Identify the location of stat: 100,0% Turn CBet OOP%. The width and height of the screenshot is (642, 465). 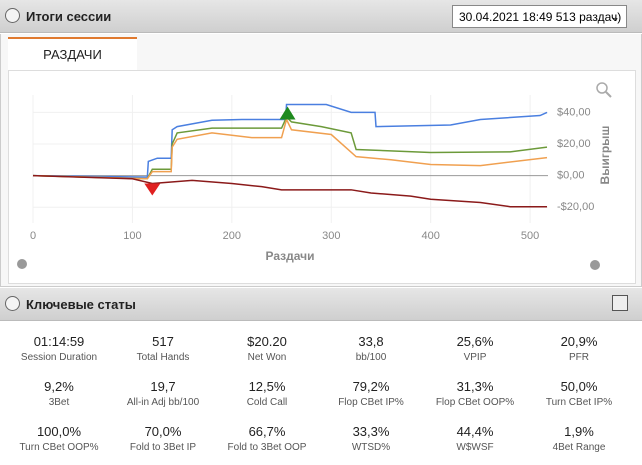
(59, 438).